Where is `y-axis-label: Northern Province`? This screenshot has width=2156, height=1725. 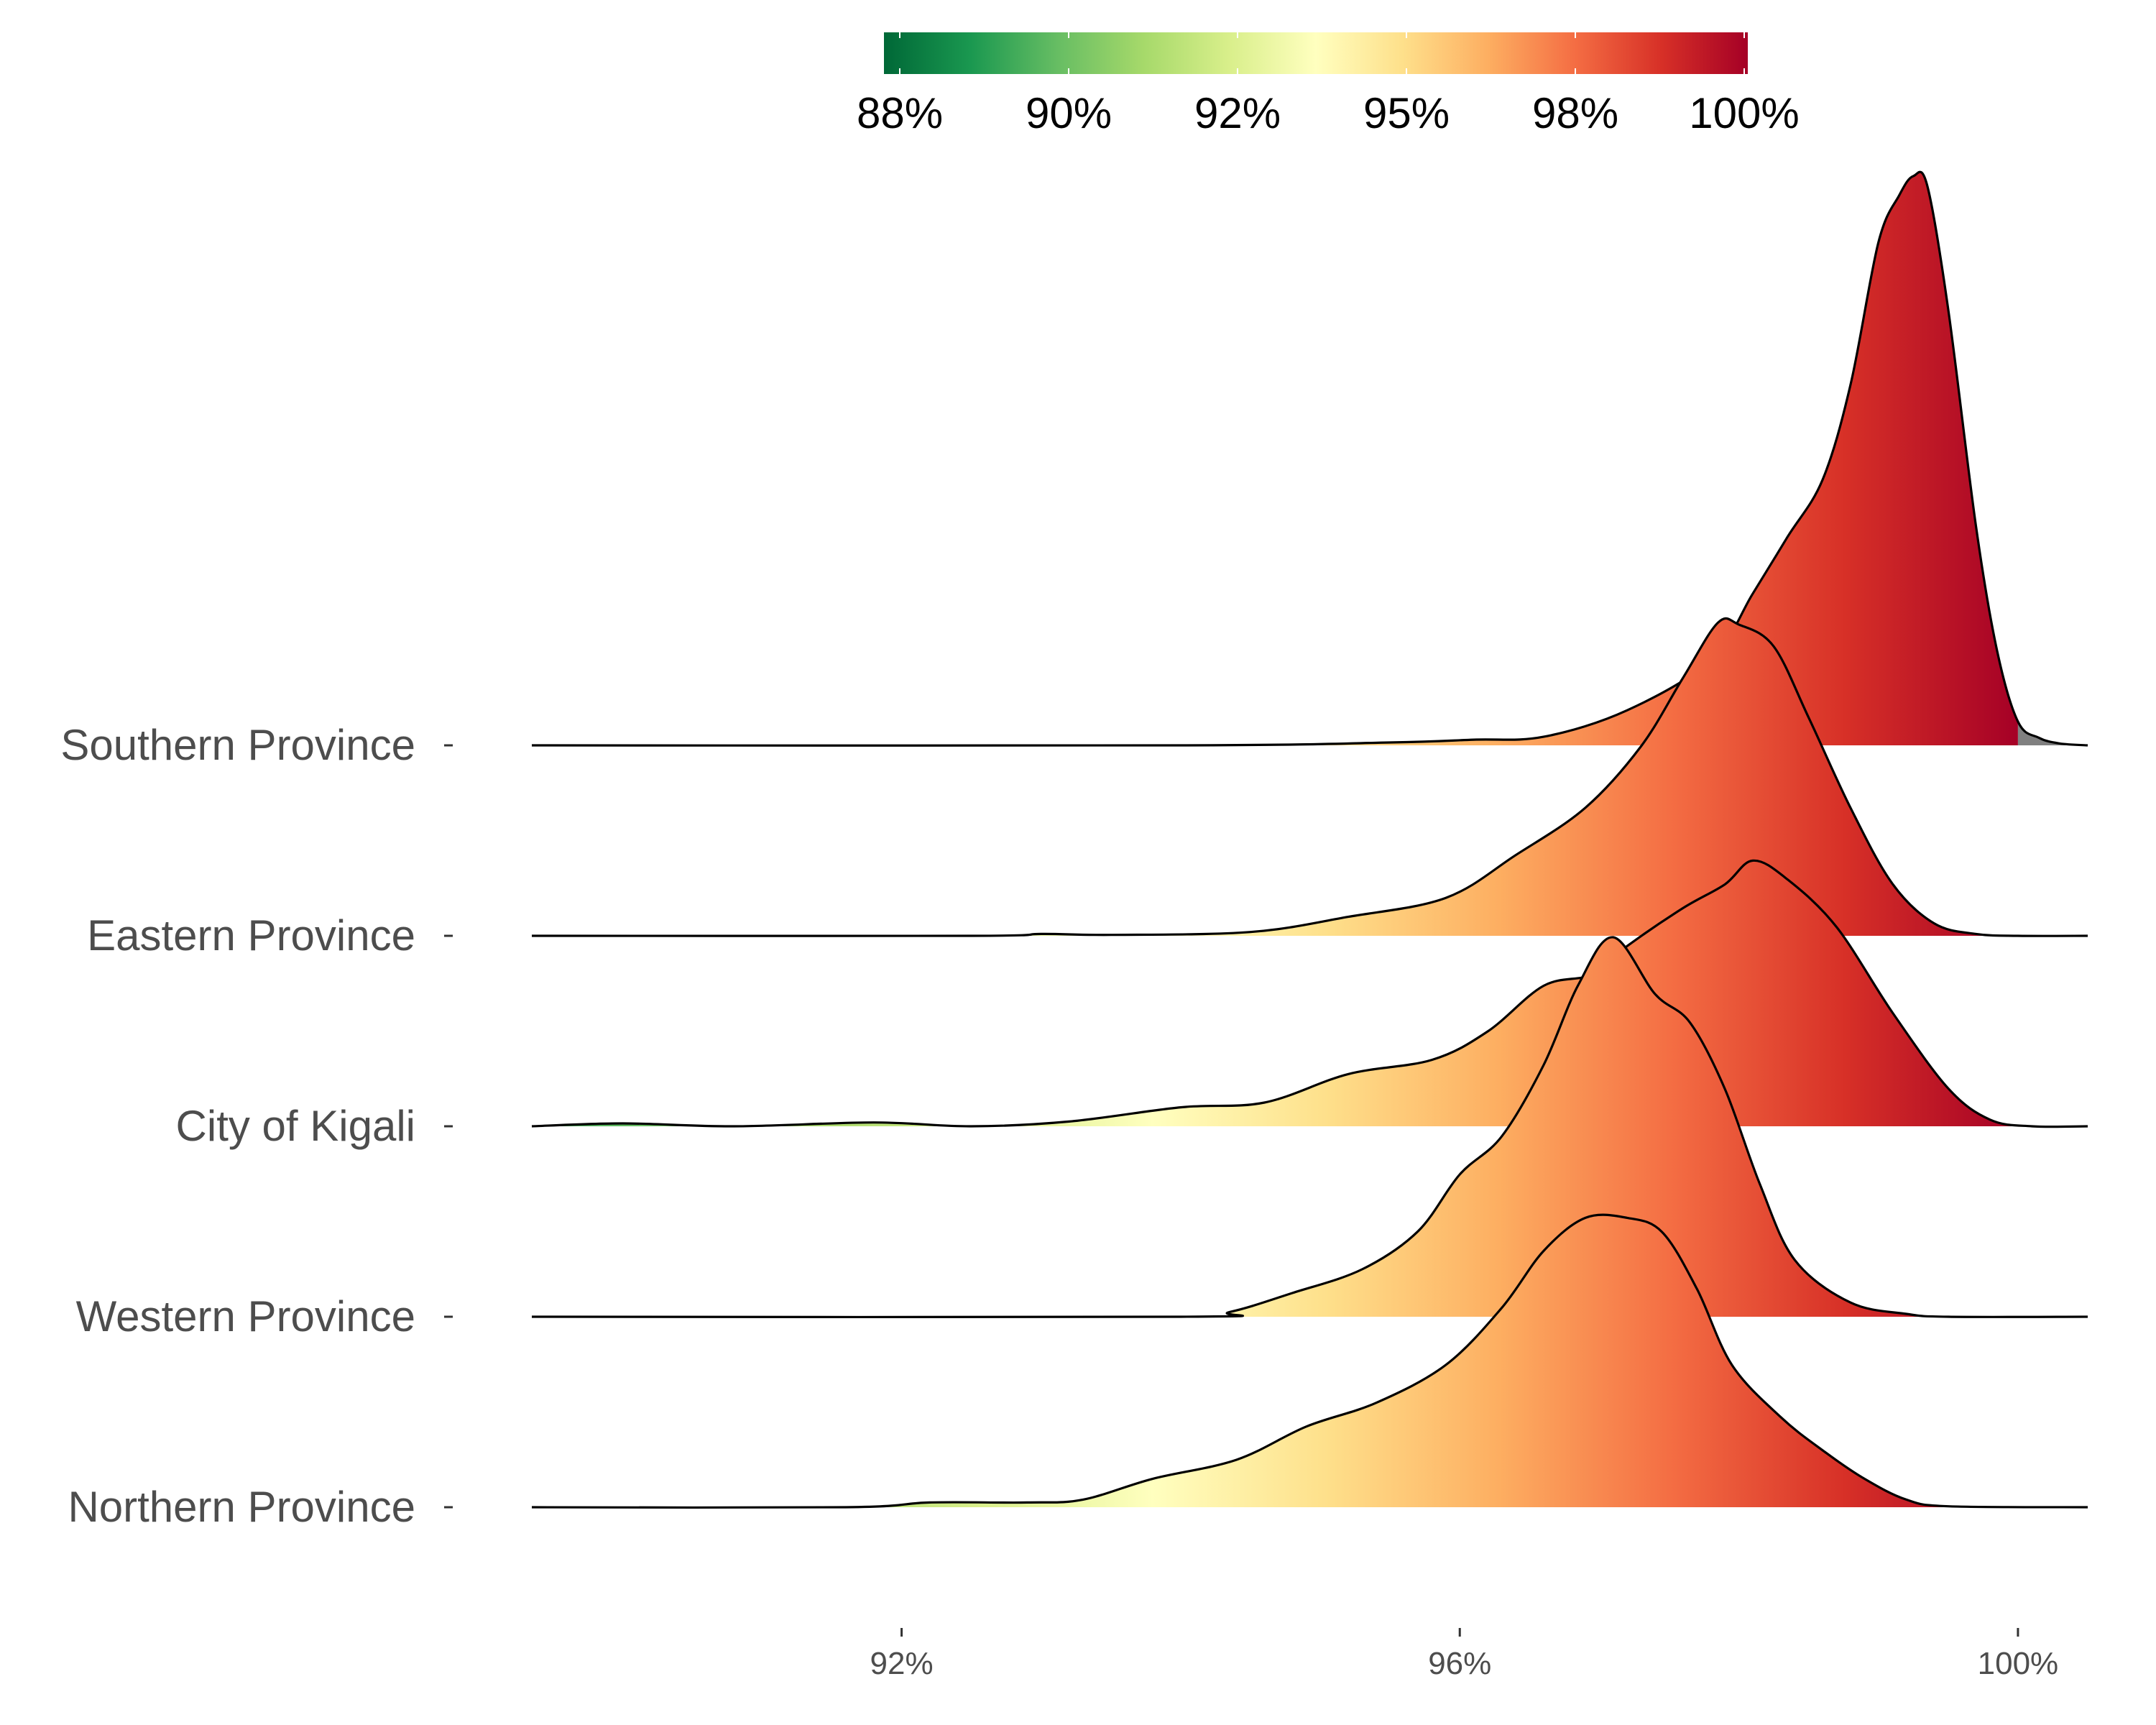
y-axis-label: Northern Province is located at coordinates (242, 1507).